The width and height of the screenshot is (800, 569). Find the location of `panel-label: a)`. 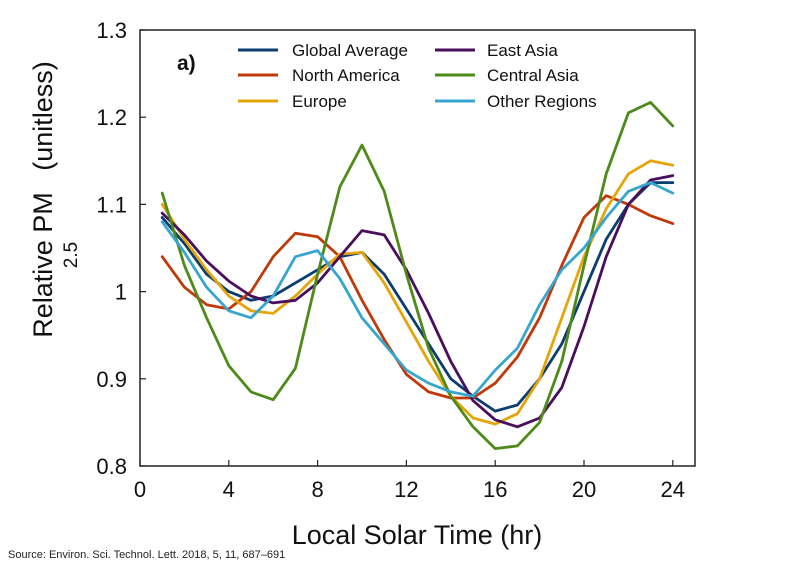

panel-label: a) is located at coordinates (186, 63).